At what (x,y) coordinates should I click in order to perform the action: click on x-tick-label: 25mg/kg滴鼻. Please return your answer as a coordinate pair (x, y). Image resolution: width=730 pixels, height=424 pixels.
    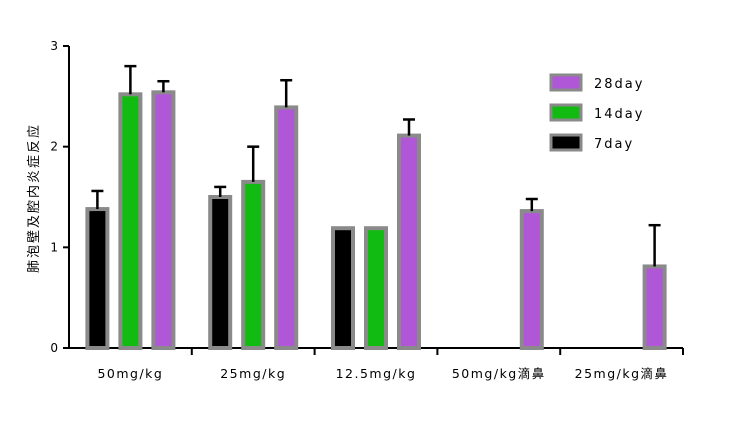
    Looking at the image, I should click on (622, 373).